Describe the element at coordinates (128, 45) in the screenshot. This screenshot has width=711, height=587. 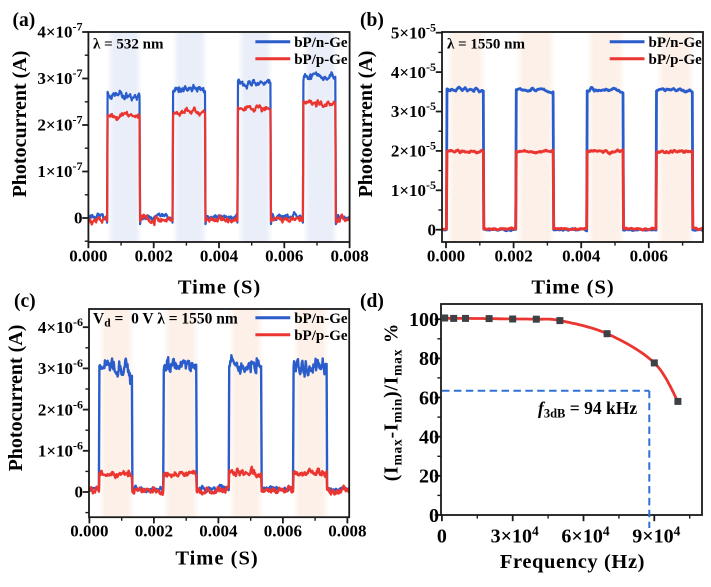
I see `svg-text: λ = 532 nm` at that location.